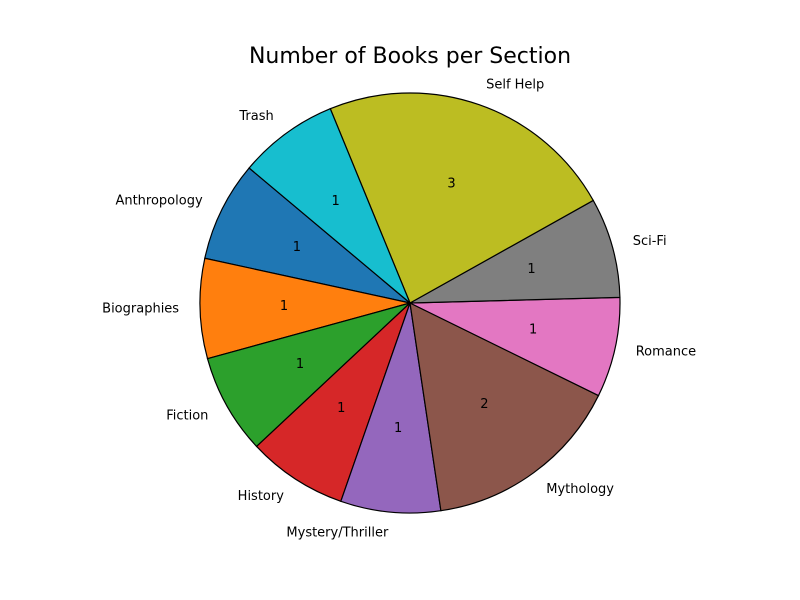  I want to click on value-label-mythology: 2, so click(484, 404).